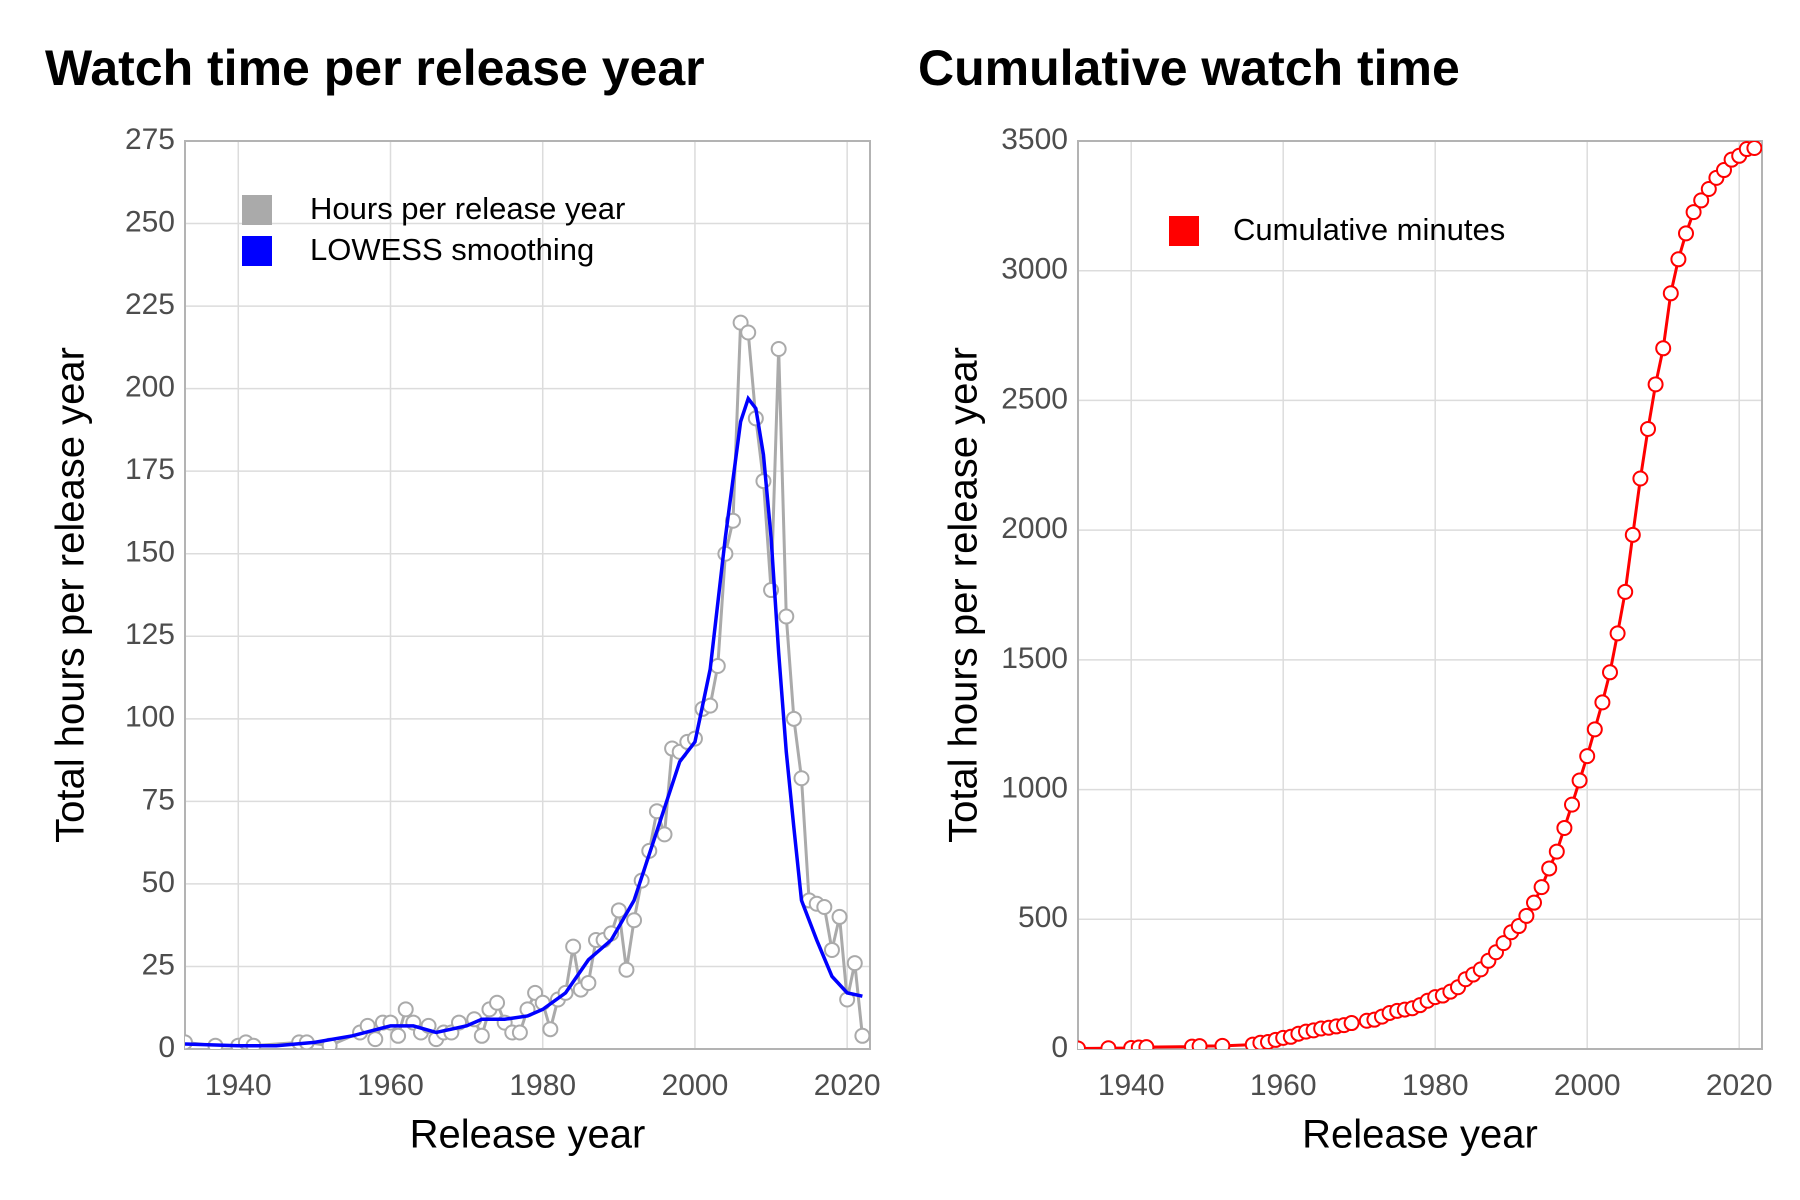  I want to click on y-tick-label: 275, so click(150, 139).